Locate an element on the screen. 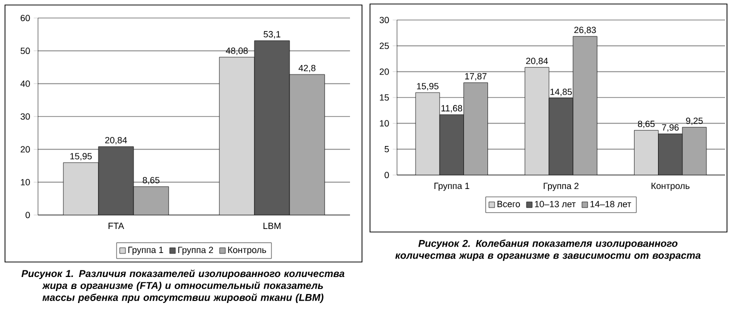  x-tick-label: LBM is located at coordinates (272, 225).